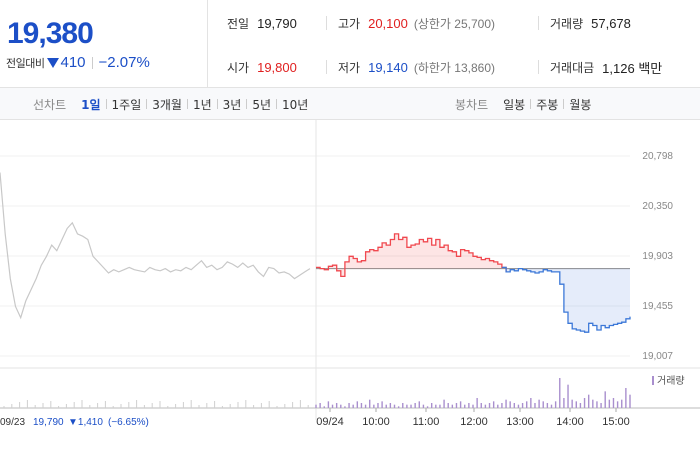 This screenshot has height=450, width=700. What do you see at coordinates (611, 23) in the screenshot?
I see `volume-value: 57,678` at bounding box center [611, 23].